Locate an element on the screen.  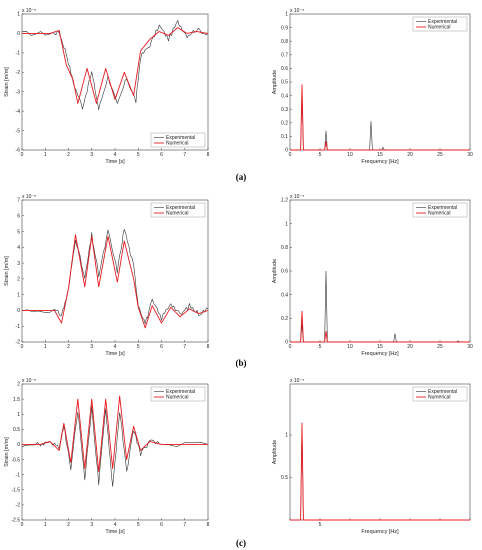
x-tick-label: 15 is located at coordinates (380, 155).